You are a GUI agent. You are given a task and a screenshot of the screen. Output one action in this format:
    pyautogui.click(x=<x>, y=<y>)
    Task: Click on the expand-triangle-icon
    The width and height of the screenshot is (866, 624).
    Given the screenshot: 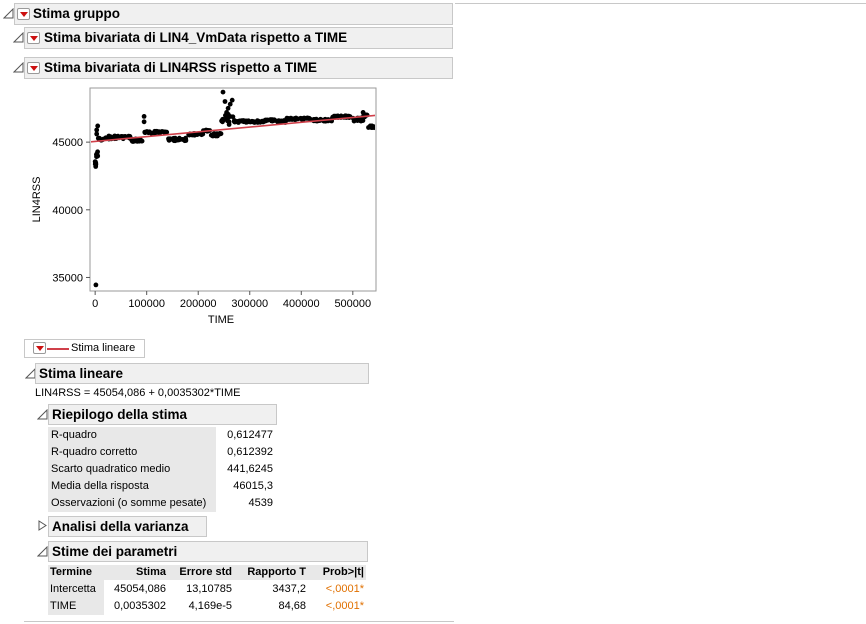 What is the action you would take?
    pyautogui.click(x=42, y=525)
    